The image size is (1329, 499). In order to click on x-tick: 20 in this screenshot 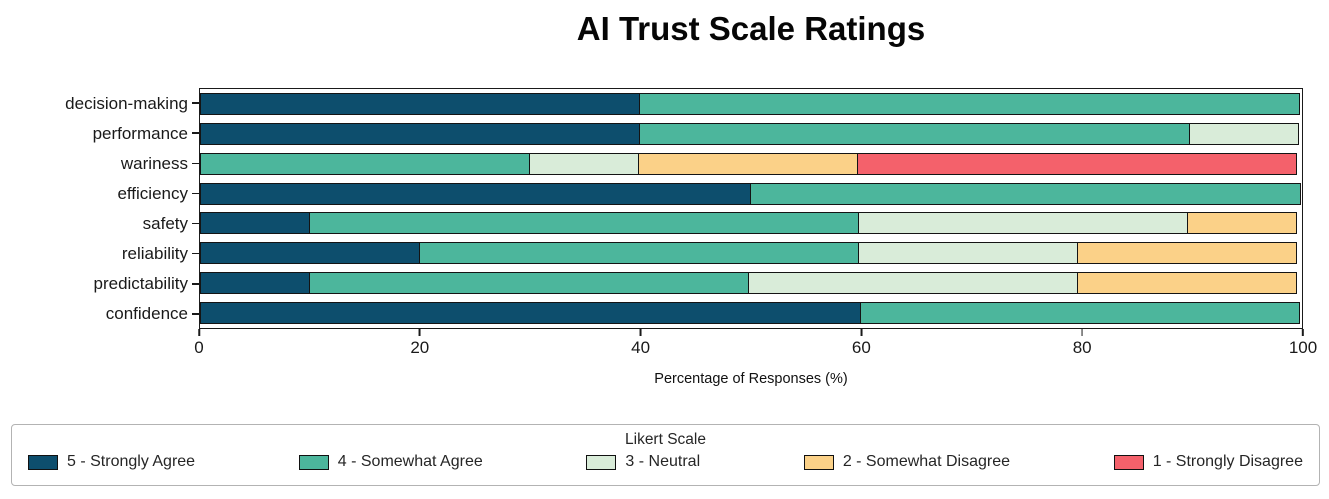, I will do `click(419, 342)`.